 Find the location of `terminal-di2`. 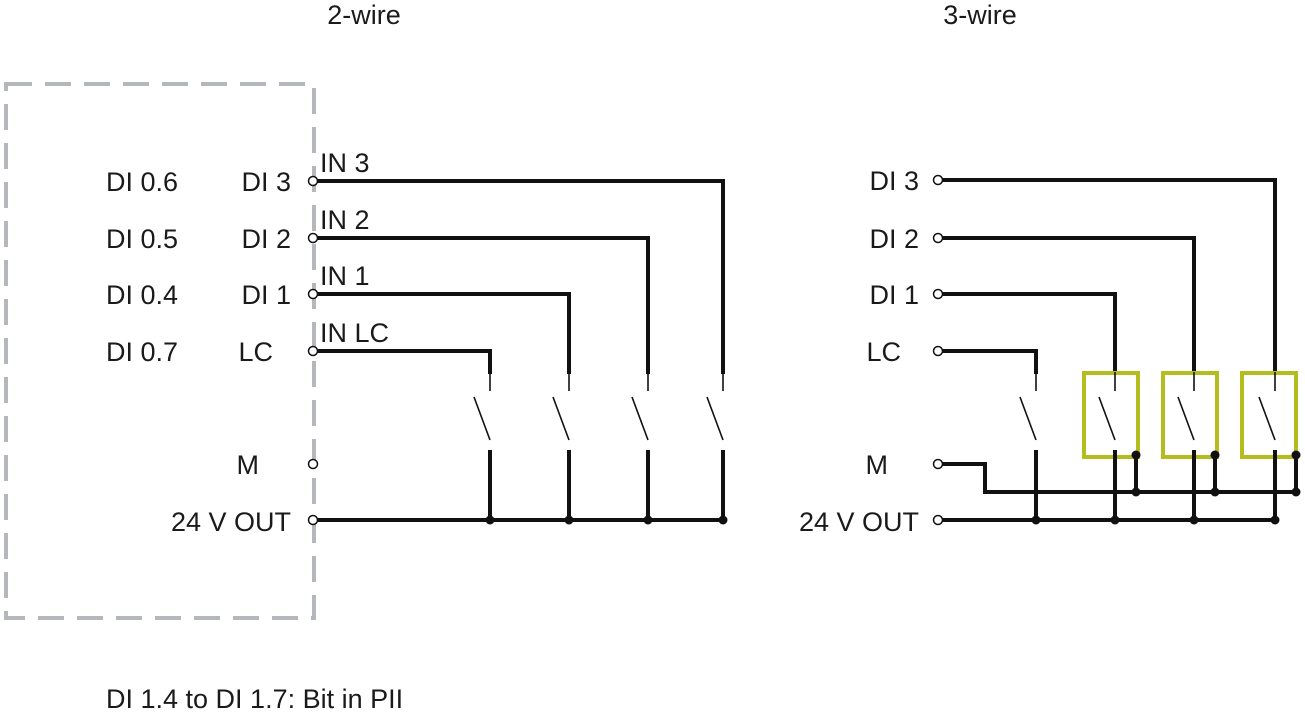

terminal-di2 is located at coordinates (313, 238).